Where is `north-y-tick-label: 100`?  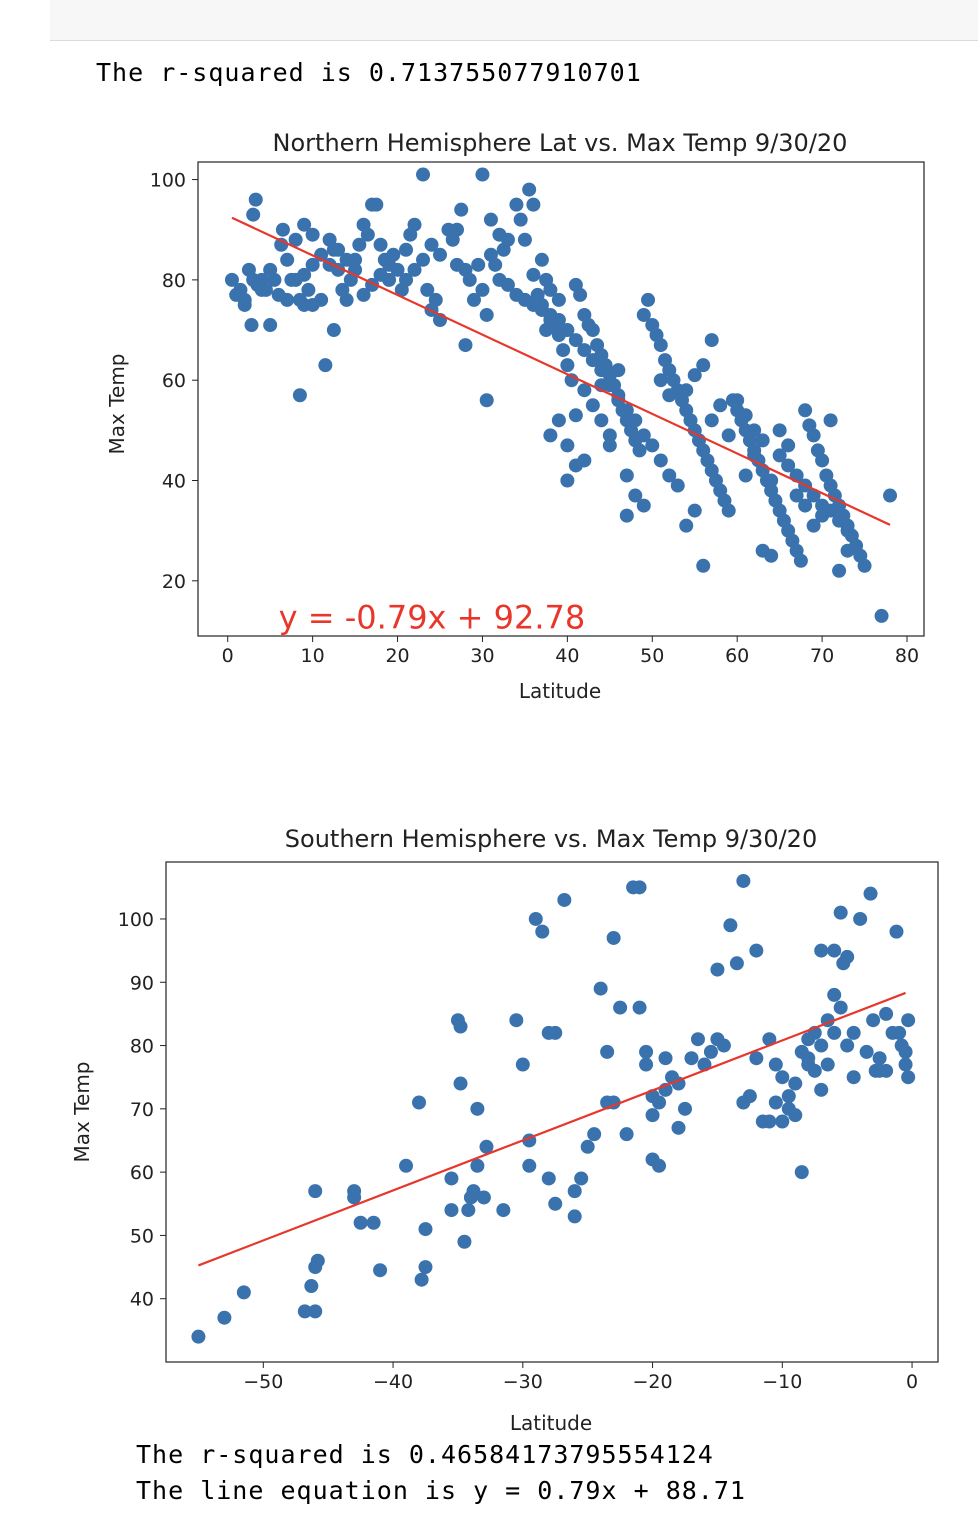
north-y-tick-label: 100 is located at coordinates (168, 181).